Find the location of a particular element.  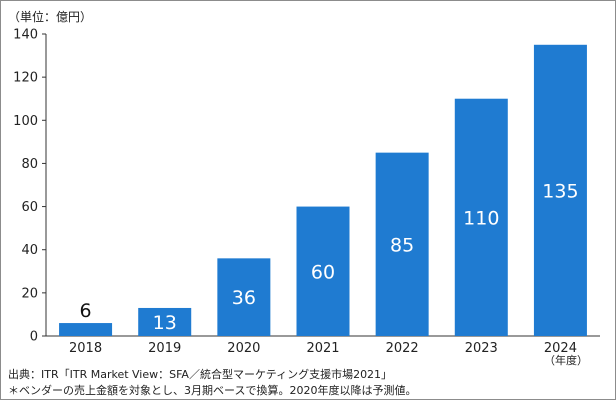

data-label: 13 is located at coordinates (165, 323).